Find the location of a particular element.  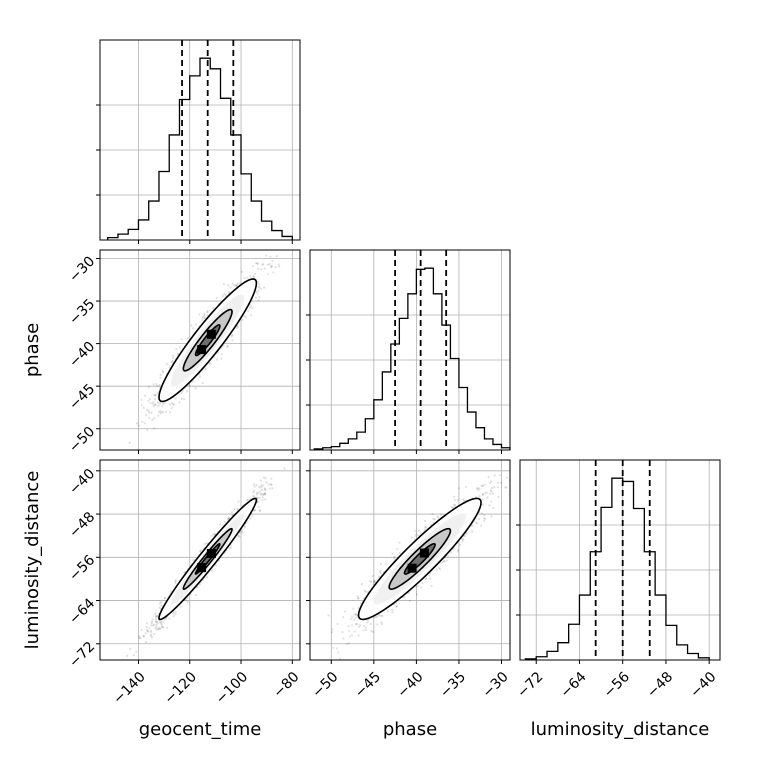

histogram-step is located at coordinates (412, 358).